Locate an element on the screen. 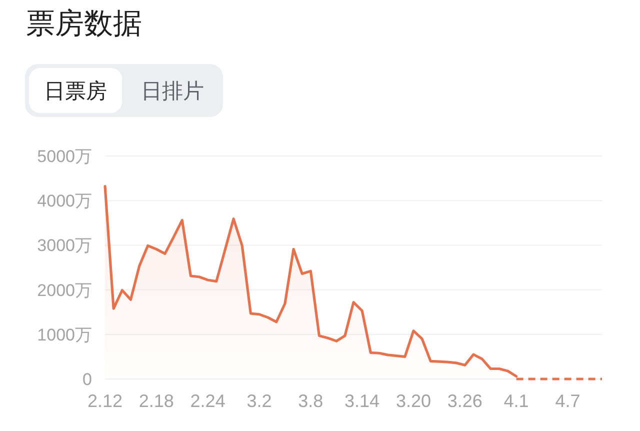 The image size is (640, 431). y-tick-label: 3000万 is located at coordinates (64, 246).